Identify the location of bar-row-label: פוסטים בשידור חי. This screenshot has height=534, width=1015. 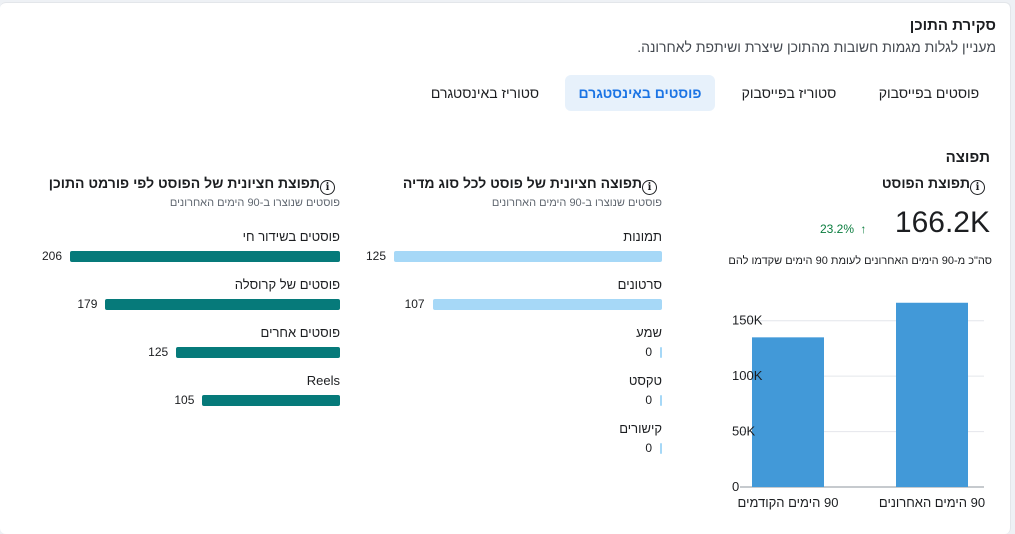
(291, 236).